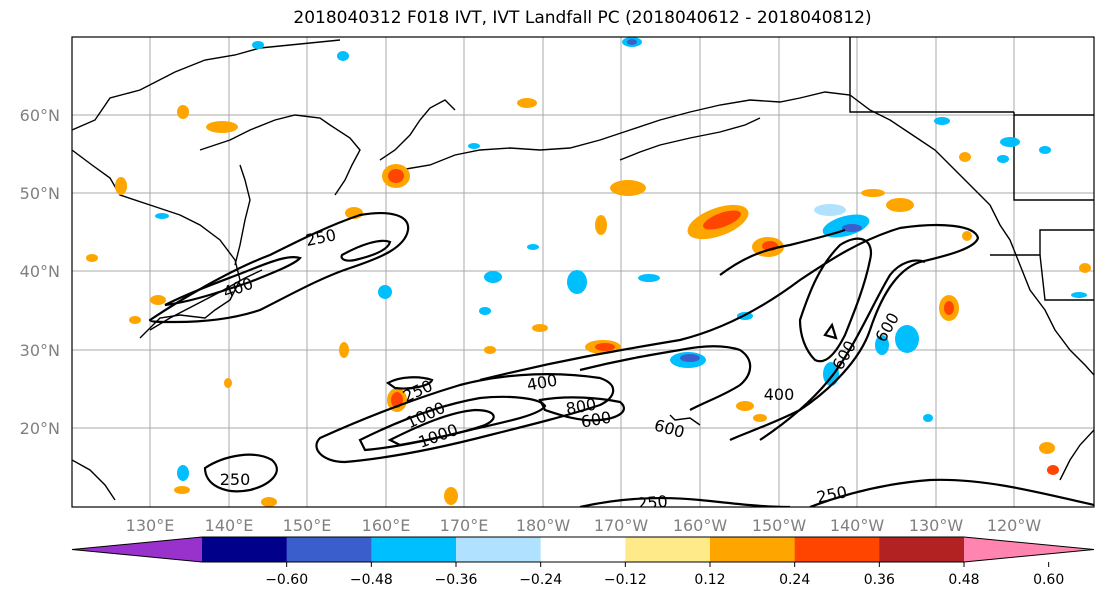 The width and height of the screenshot is (1105, 601). I want to click on lon-label: 130°E, so click(150, 525).